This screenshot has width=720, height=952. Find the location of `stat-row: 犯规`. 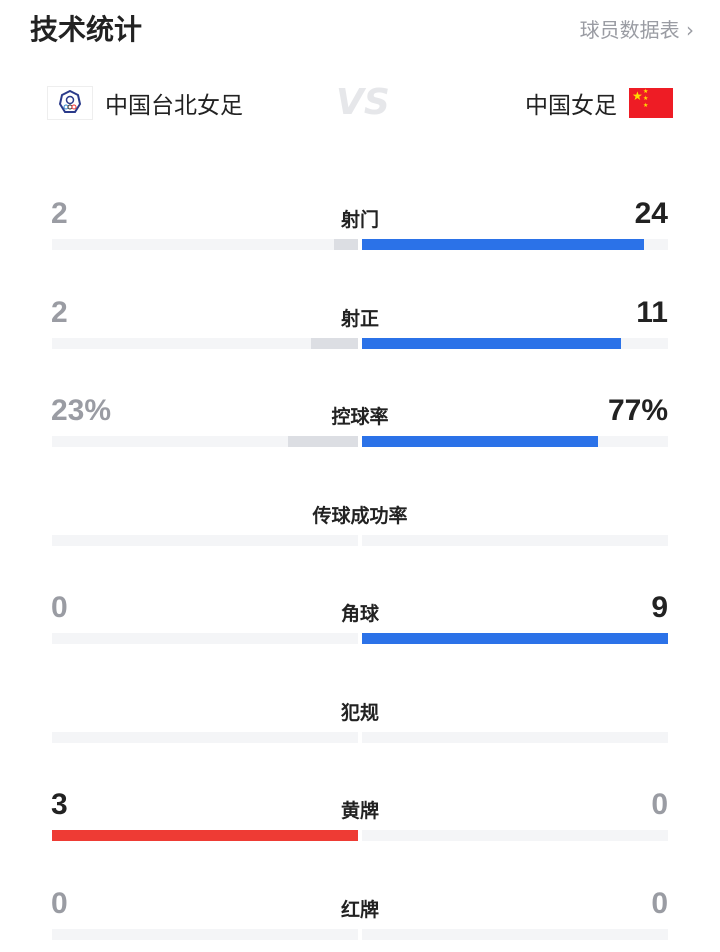

stat-row: 犯规 is located at coordinates (360, 720).